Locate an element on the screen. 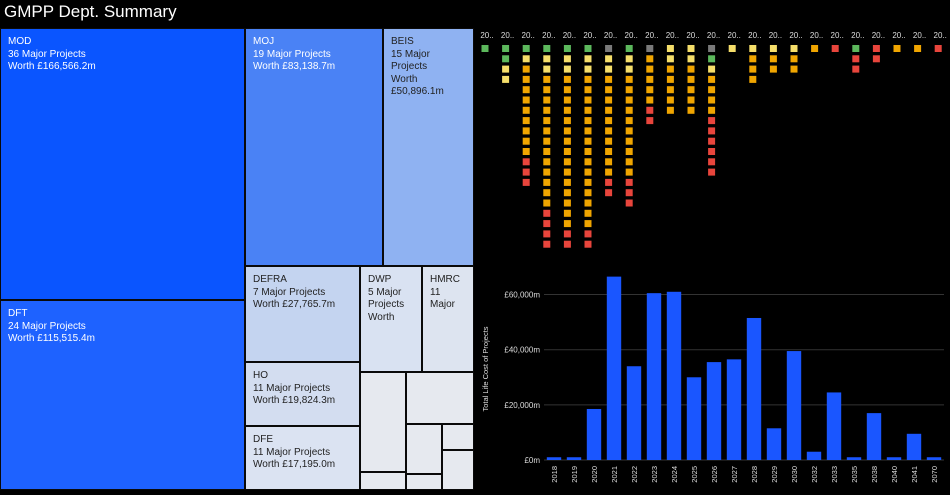 Image resolution: width=950 pixels, height=495 pixels. bar-2019 is located at coordinates (574, 458).